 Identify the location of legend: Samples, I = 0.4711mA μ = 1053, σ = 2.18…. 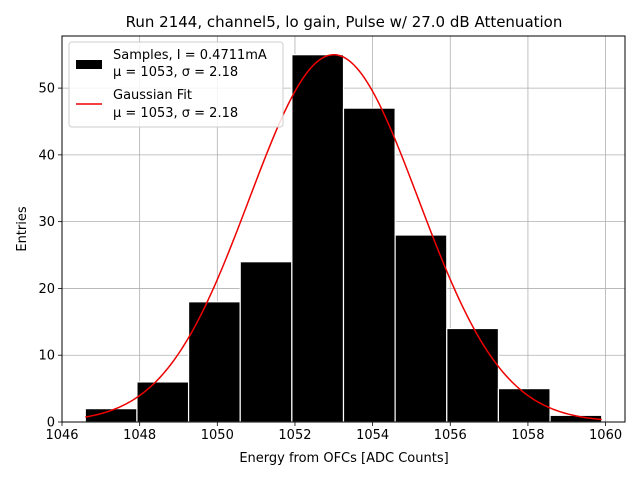
(176, 84).